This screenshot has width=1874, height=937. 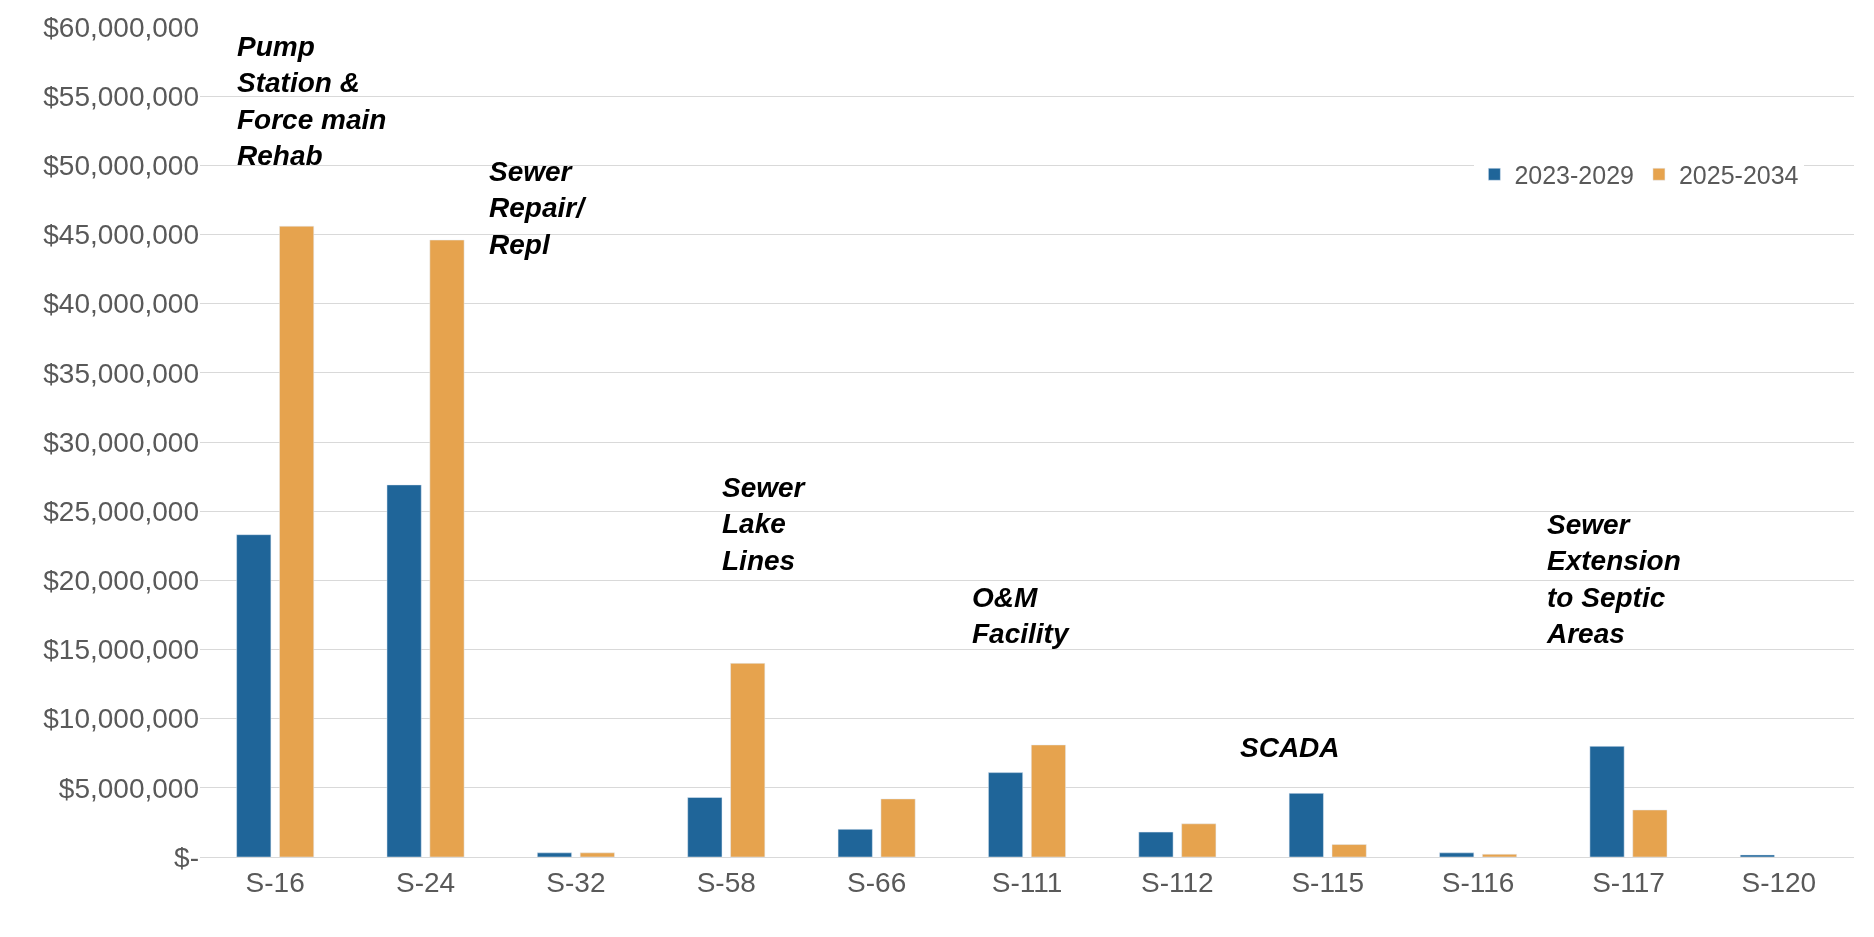 I want to click on y-tick-label: $35,000,000, so click(x=121, y=373).